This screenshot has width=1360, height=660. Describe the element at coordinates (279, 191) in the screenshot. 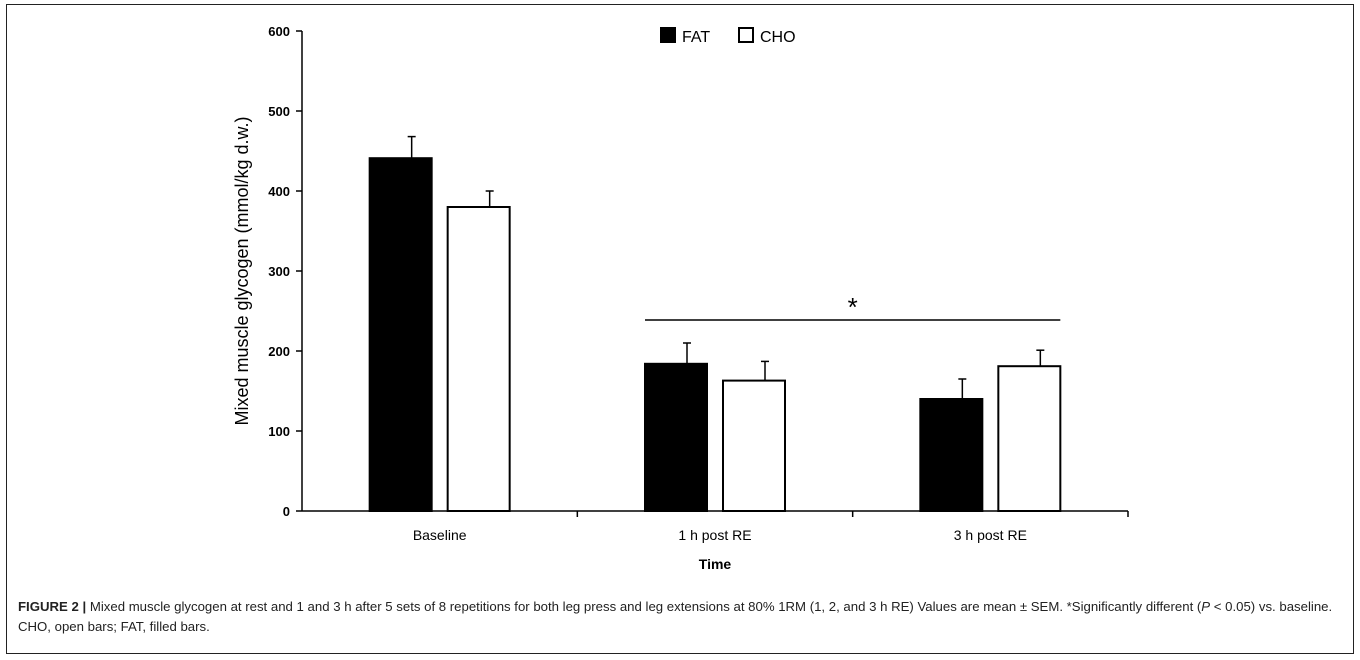

I see `y-tick-label: 400` at that location.